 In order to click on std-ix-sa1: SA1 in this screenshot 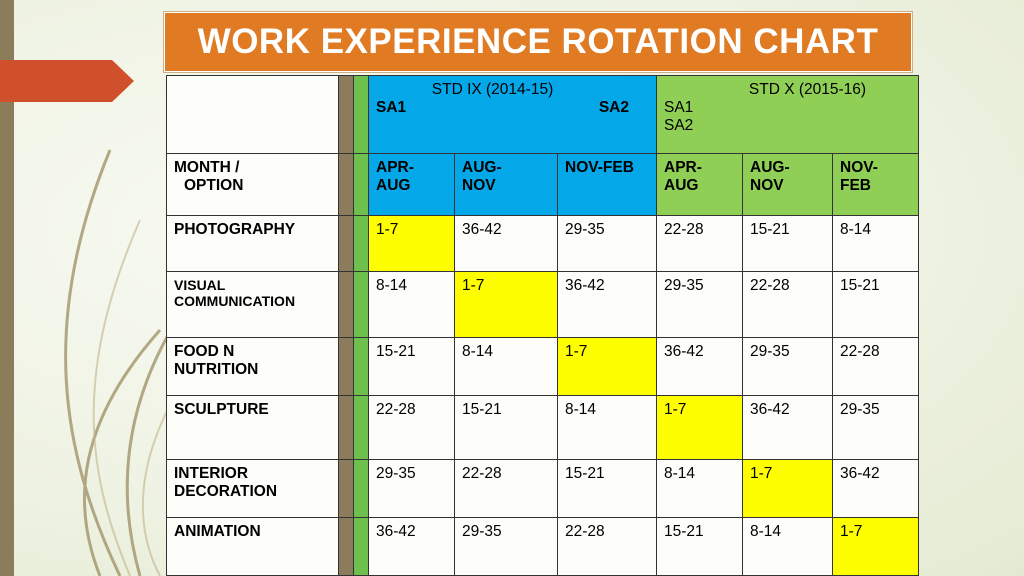, I will do `click(391, 107)`.